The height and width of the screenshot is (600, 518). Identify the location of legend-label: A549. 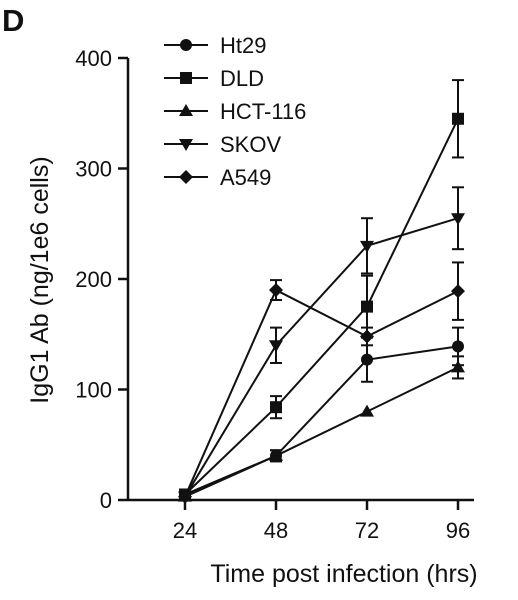
(245, 177).